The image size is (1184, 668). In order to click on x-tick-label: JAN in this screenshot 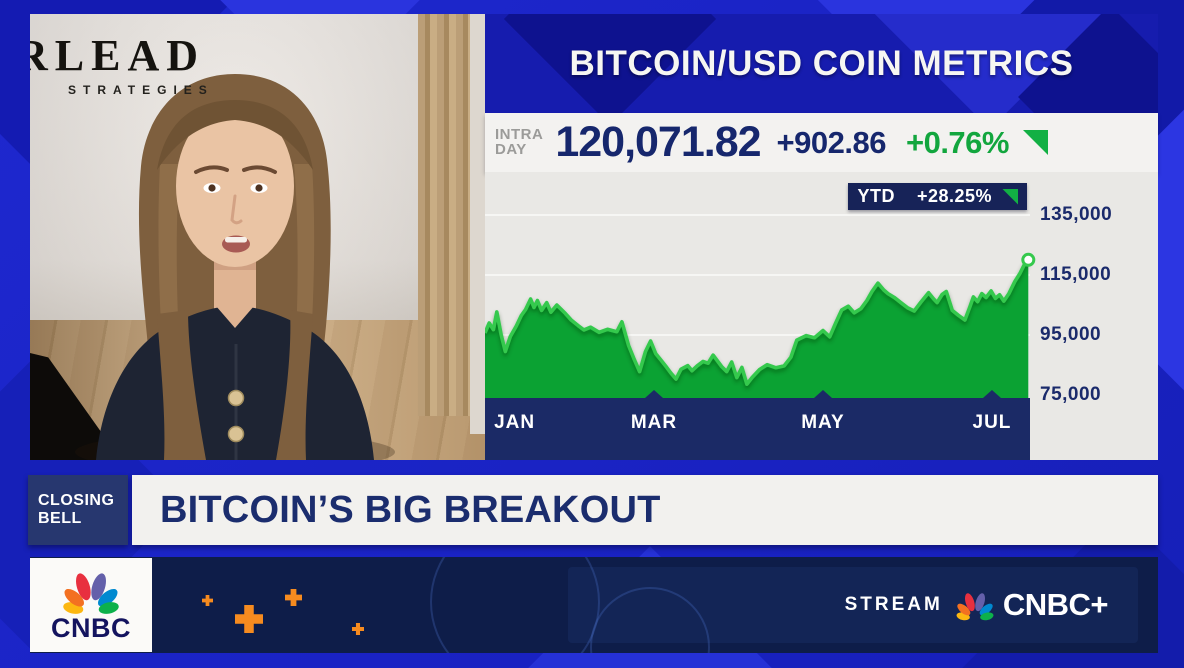, I will do `click(514, 422)`.